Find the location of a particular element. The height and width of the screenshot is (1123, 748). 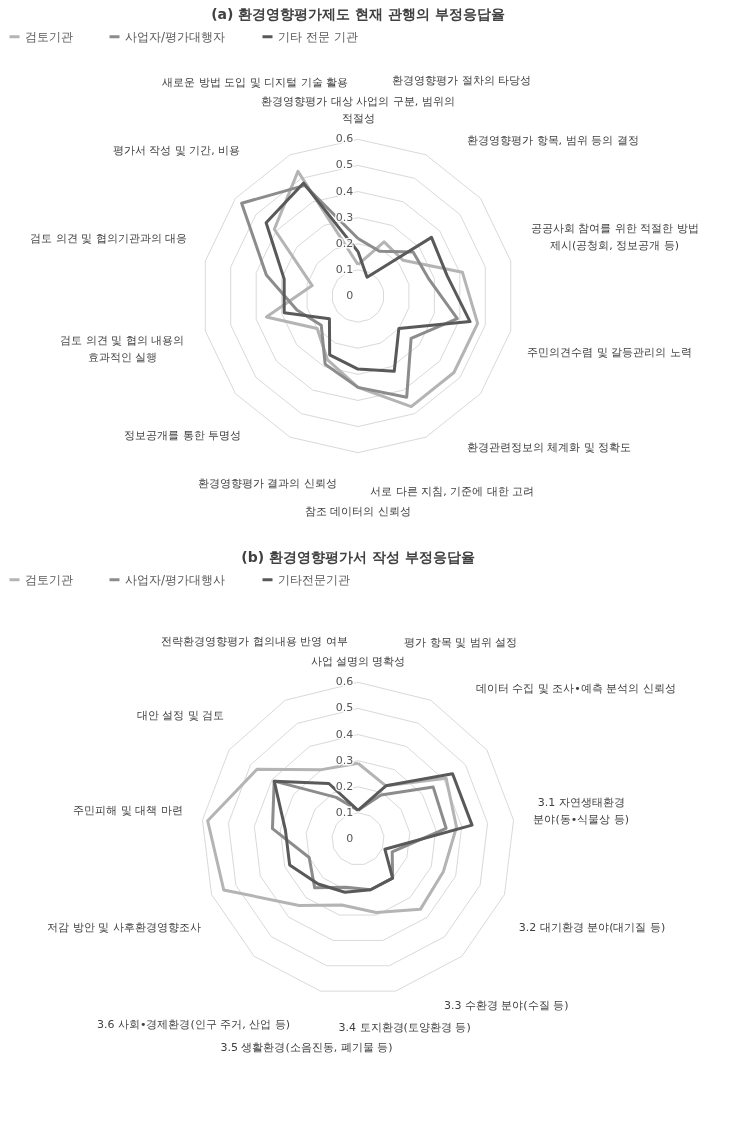

spoke-label: 3.2 대기환경 분야(대기질 등) is located at coordinates (592, 927).